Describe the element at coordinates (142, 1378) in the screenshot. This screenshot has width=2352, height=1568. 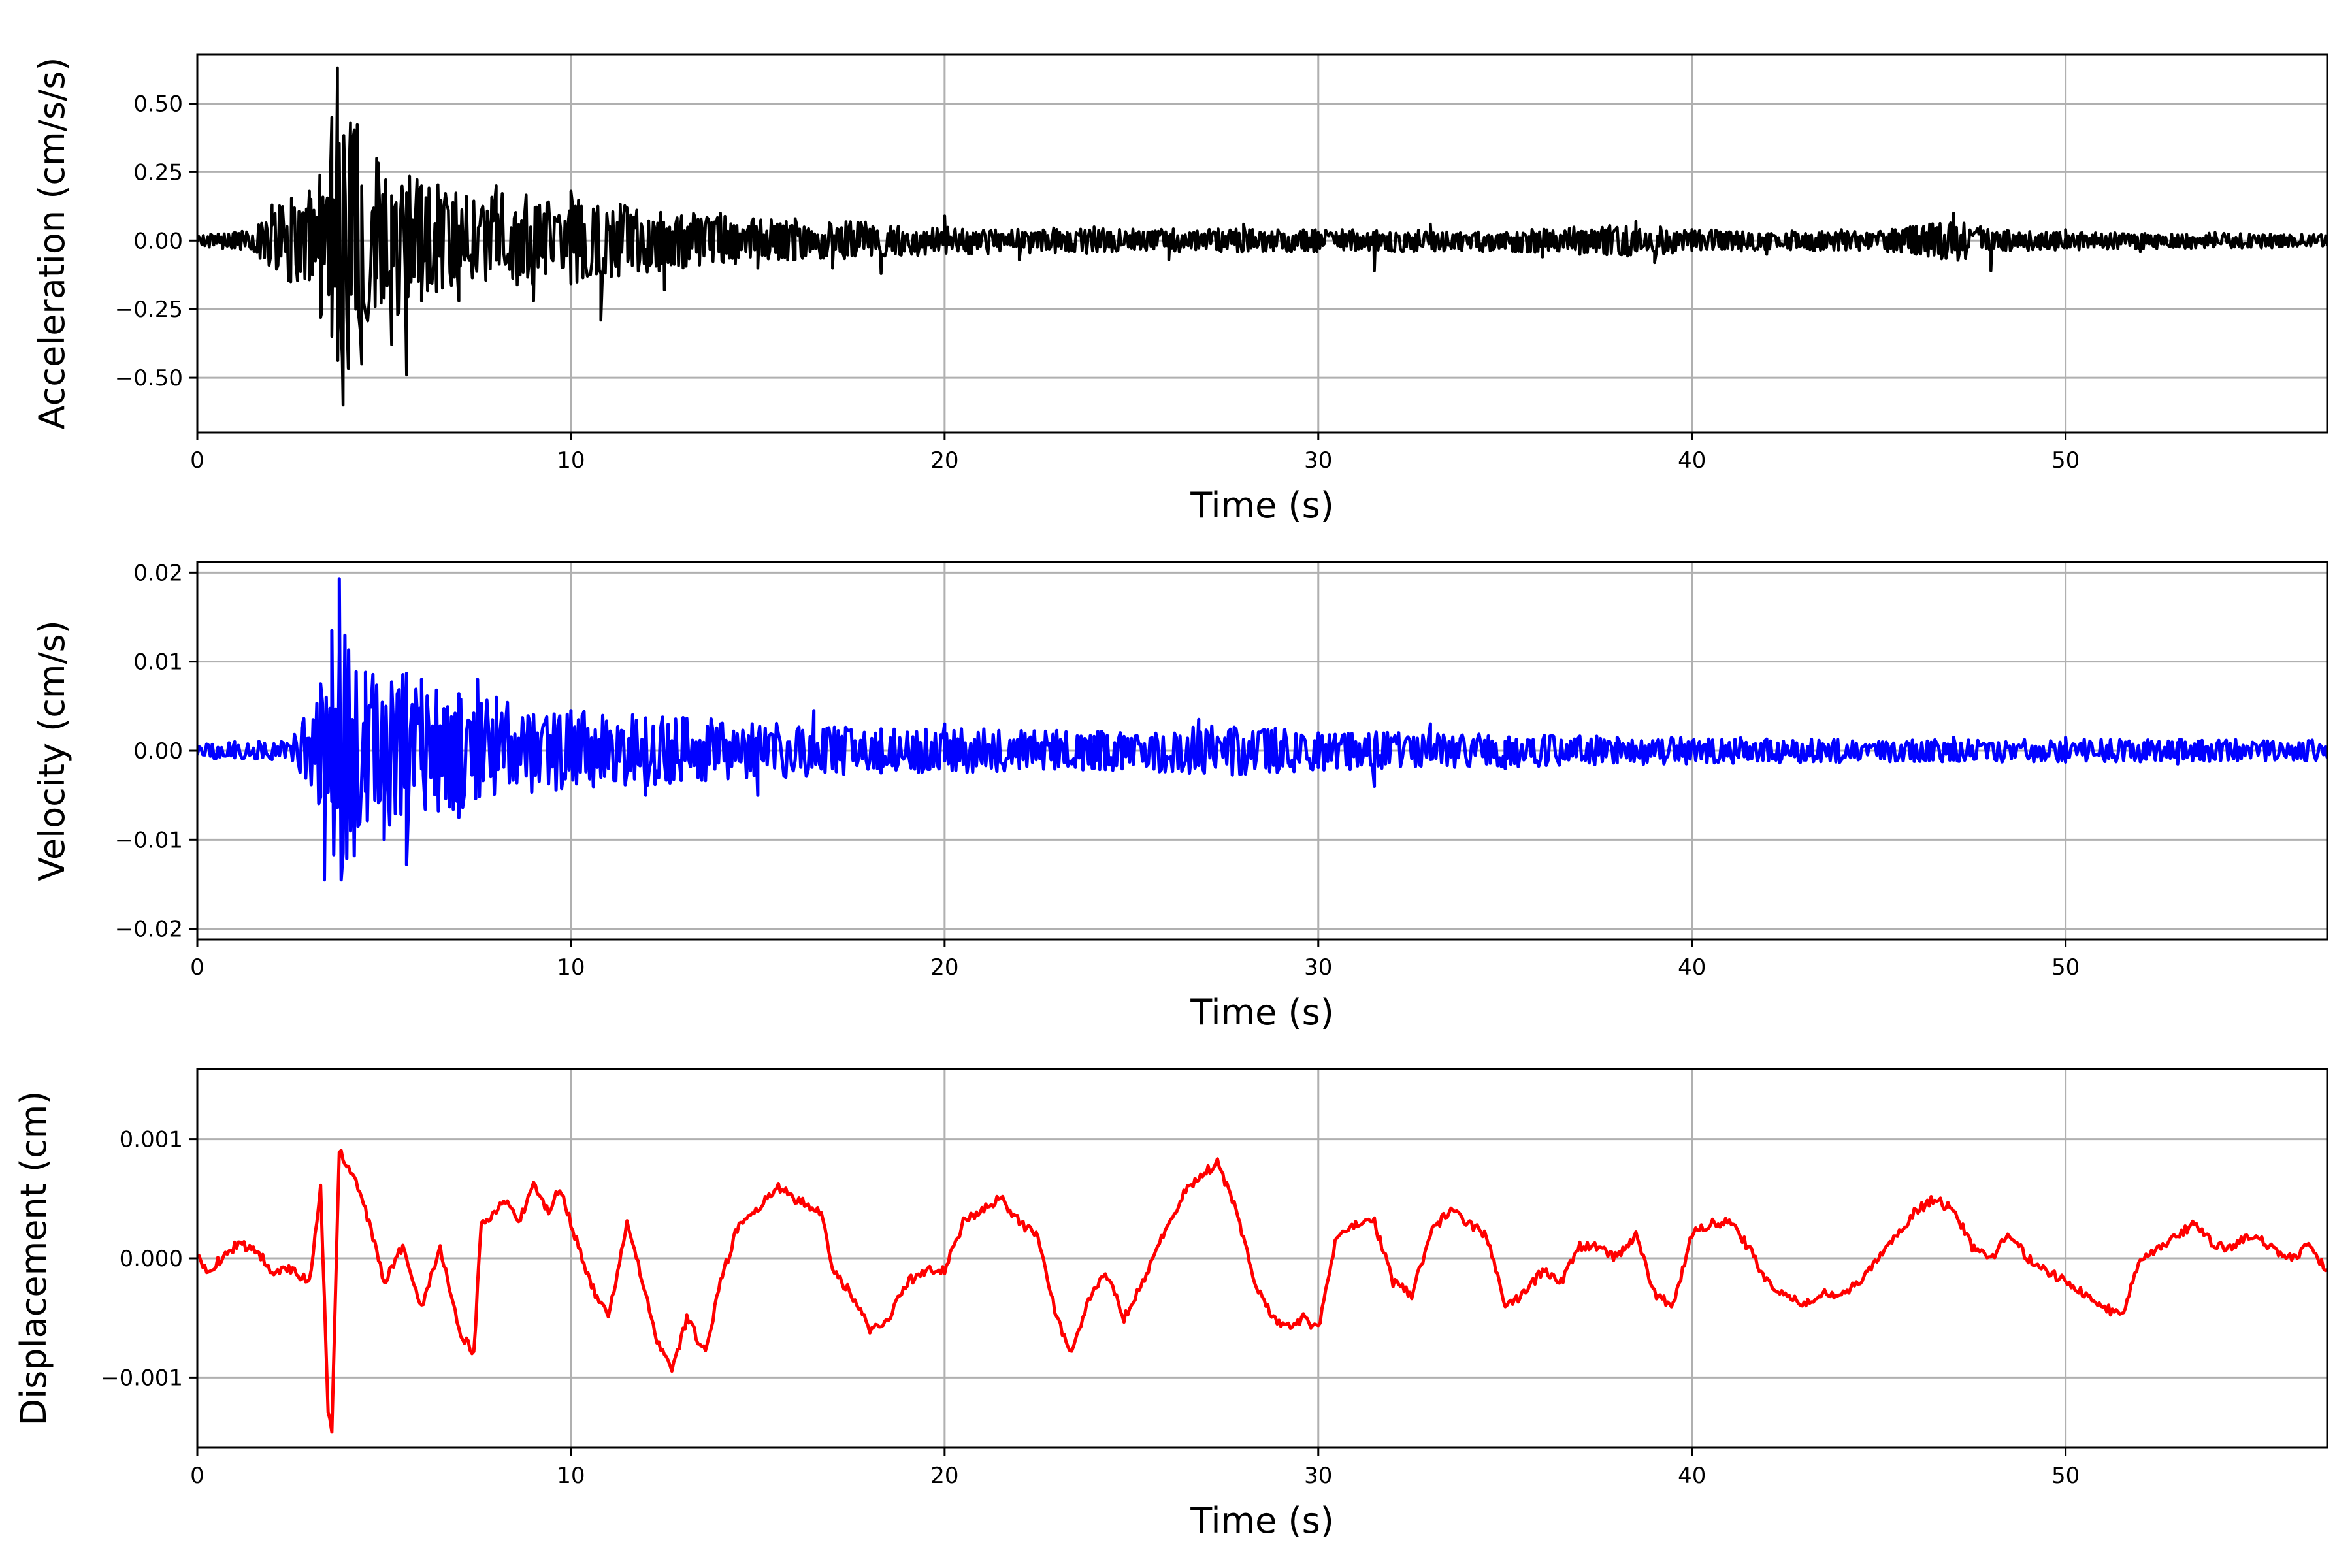
I see `y-tick-label: −0.001` at that location.